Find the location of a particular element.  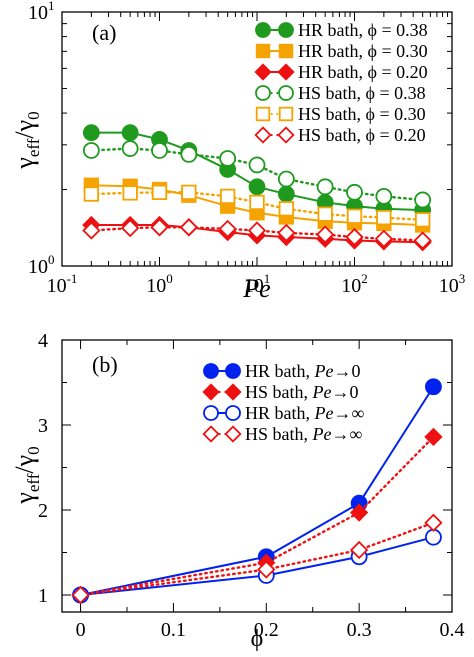

y-tick-label: 4 is located at coordinates (43, 341).